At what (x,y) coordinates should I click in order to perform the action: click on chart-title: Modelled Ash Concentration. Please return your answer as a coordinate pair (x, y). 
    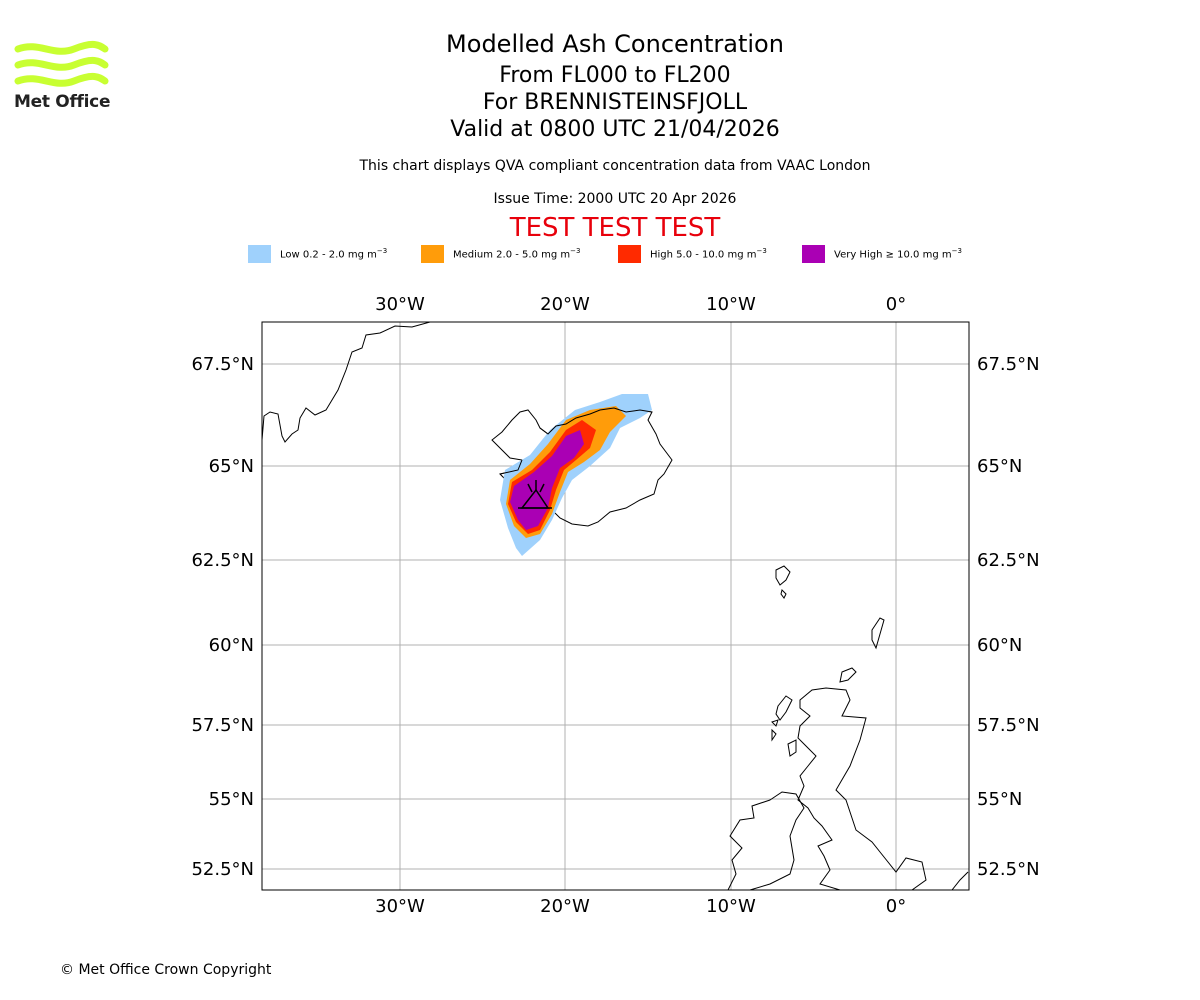
    Looking at the image, I should click on (615, 44).